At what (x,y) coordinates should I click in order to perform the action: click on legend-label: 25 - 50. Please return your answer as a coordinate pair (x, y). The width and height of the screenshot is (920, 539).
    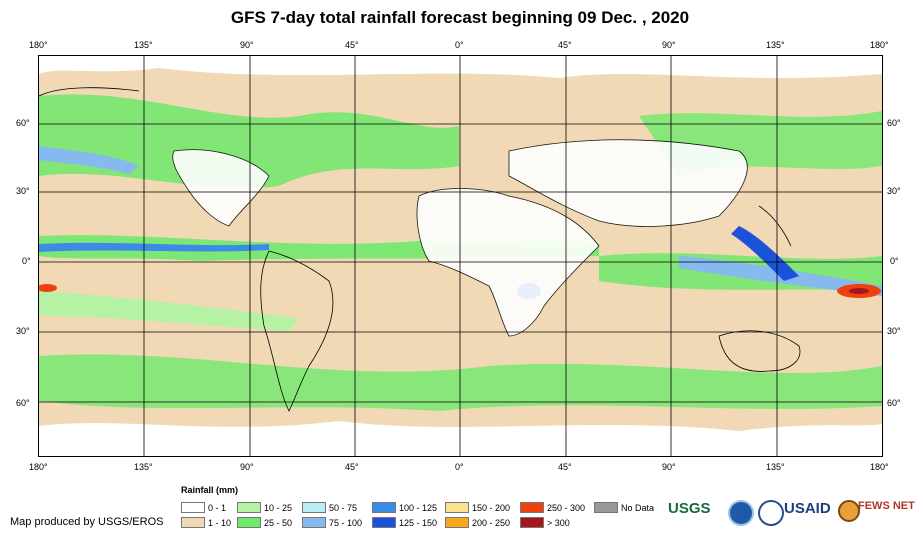
    Looking at the image, I should click on (278, 522).